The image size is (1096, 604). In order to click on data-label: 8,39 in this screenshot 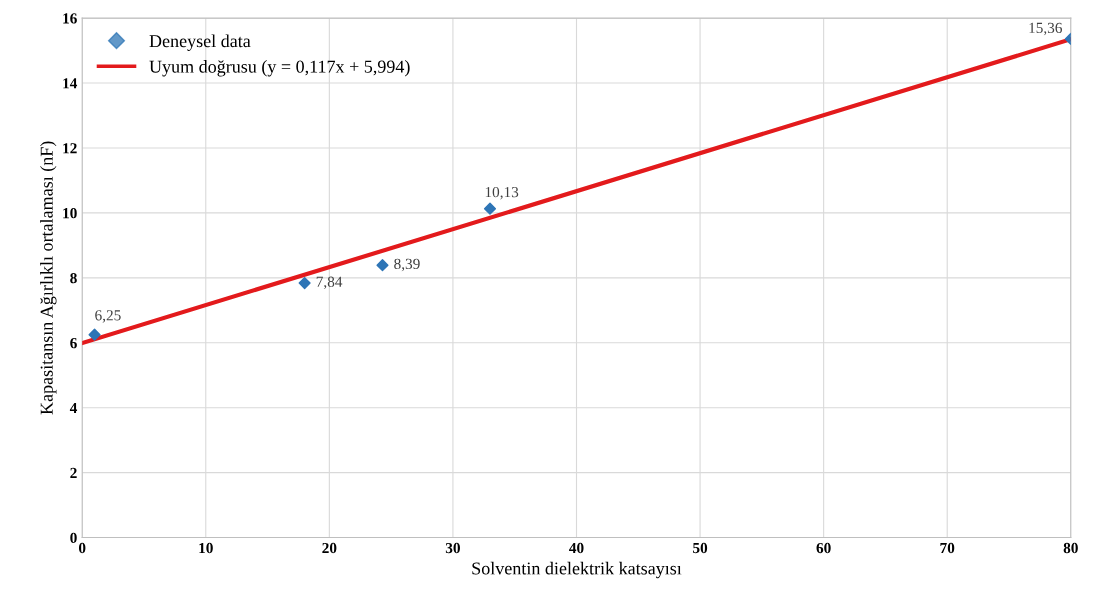, I will do `click(407, 265)`.